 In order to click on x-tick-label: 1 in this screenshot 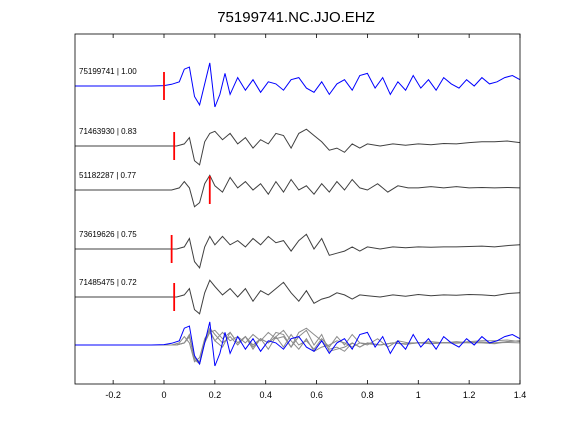, I will do `click(418, 395)`.